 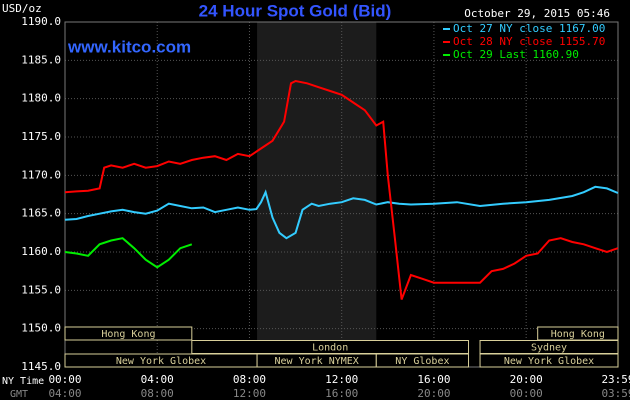 I want to click on x-tick-label: 08:00, so click(x=249, y=379).